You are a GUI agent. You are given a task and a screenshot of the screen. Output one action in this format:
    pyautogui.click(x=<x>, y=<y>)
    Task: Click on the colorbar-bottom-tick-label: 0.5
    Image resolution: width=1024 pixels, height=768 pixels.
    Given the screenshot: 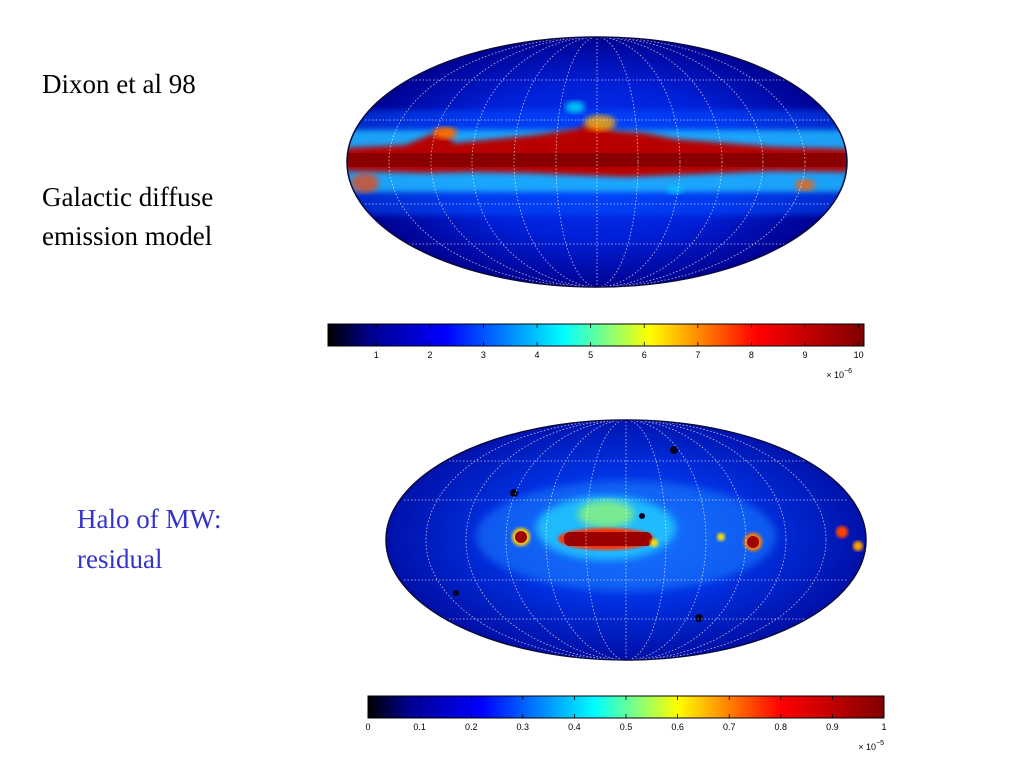 What is the action you would take?
    pyautogui.click(x=626, y=727)
    